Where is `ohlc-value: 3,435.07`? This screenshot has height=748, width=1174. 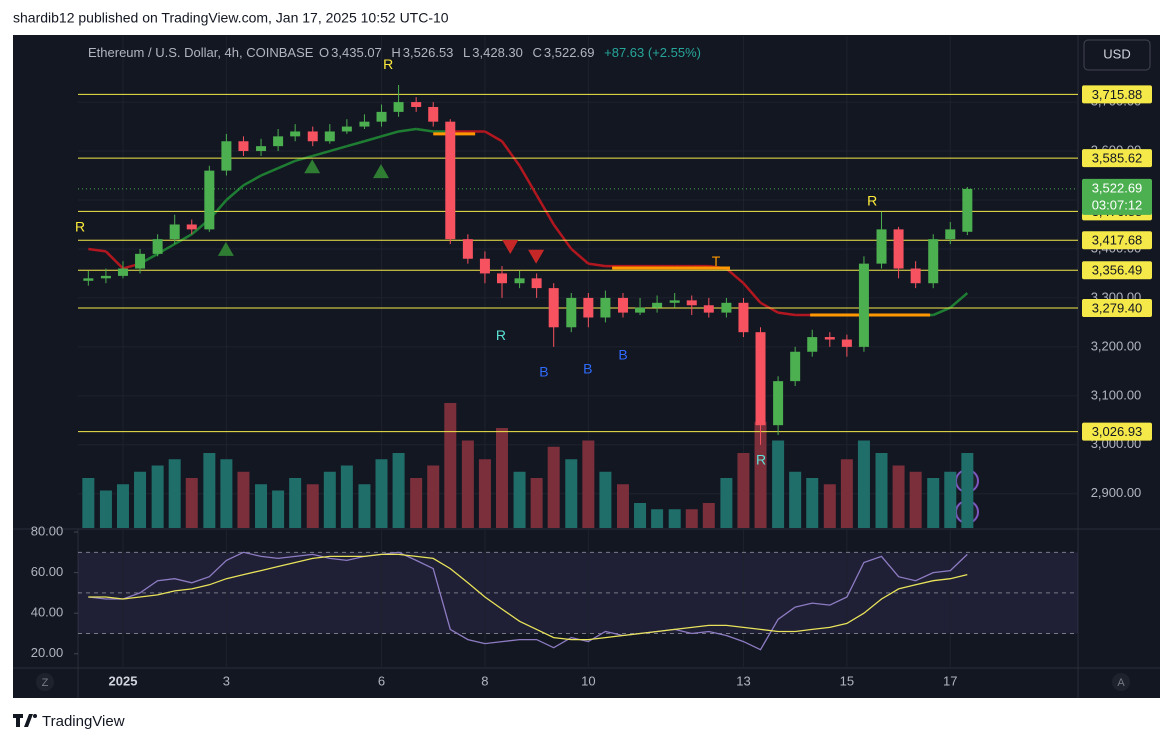 ohlc-value: 3,435.07 is located at coordinates (356, 52).